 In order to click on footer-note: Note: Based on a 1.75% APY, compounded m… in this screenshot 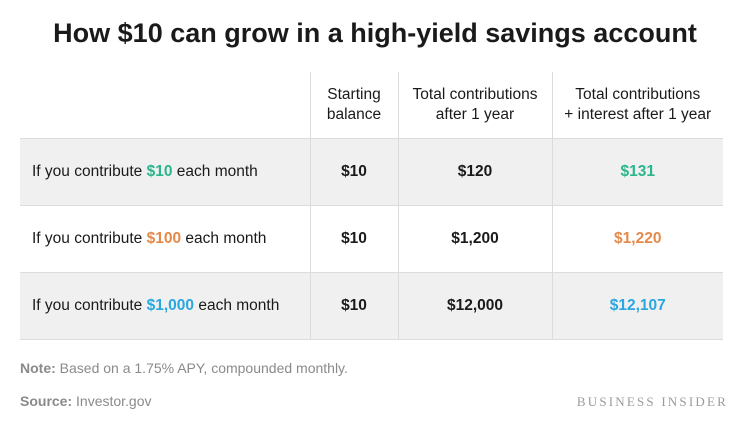, I will do `click(184, 368)`.